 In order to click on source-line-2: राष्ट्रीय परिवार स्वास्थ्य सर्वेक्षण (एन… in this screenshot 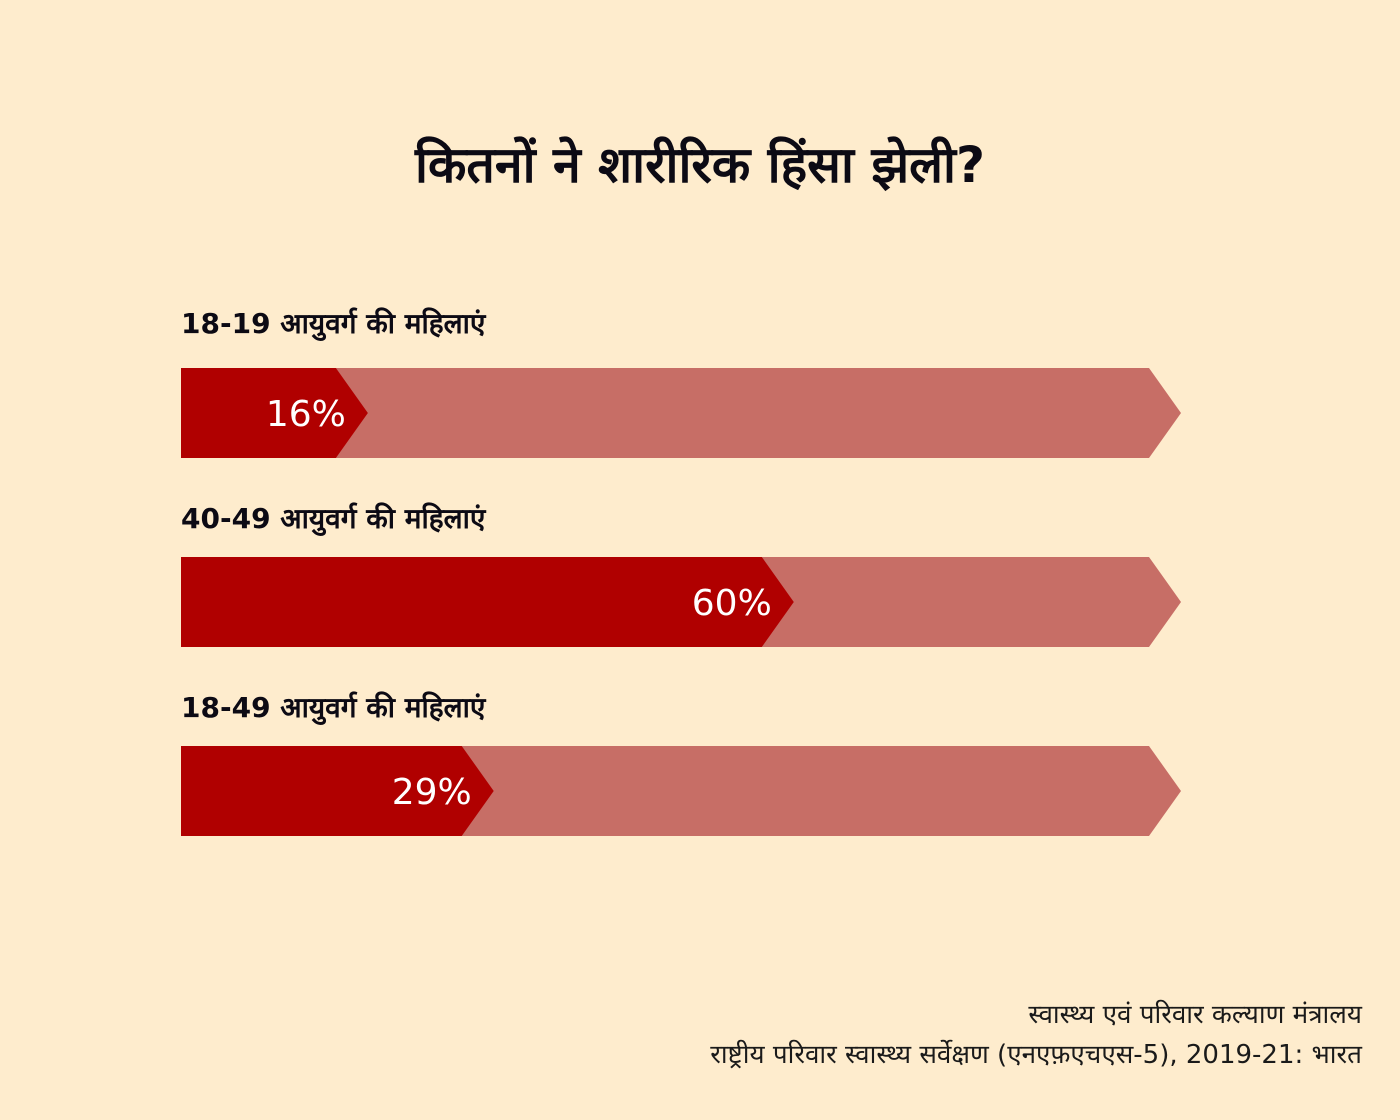, I will do `click(1036, 1055)`.